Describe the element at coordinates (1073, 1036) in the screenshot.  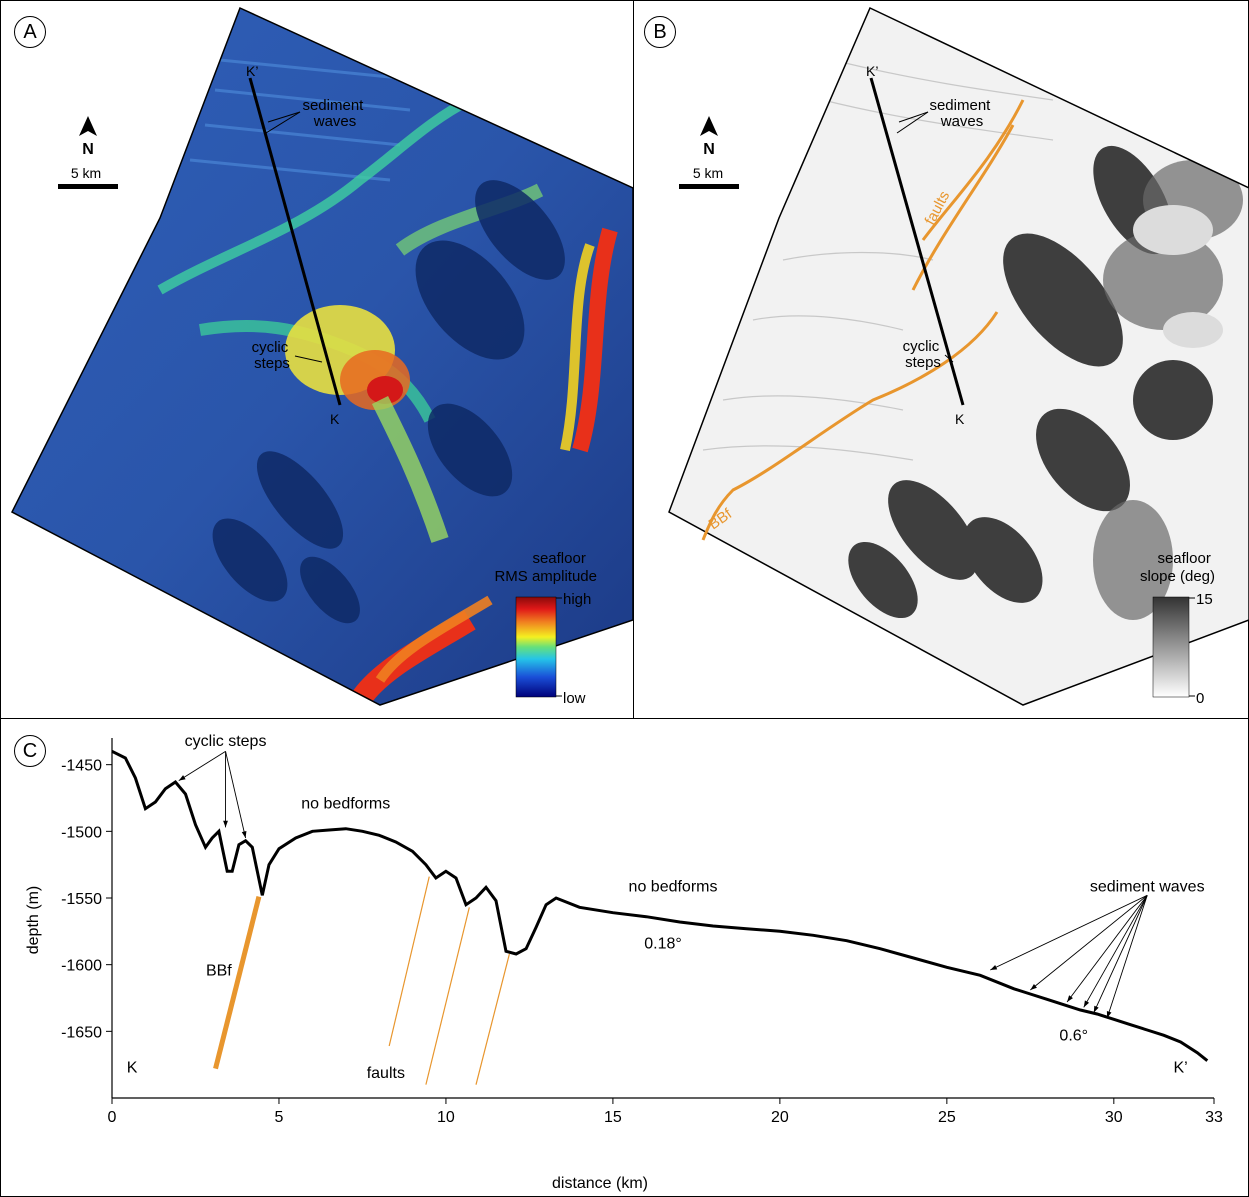
I see `profile-annotation: 0.6°` at that location.